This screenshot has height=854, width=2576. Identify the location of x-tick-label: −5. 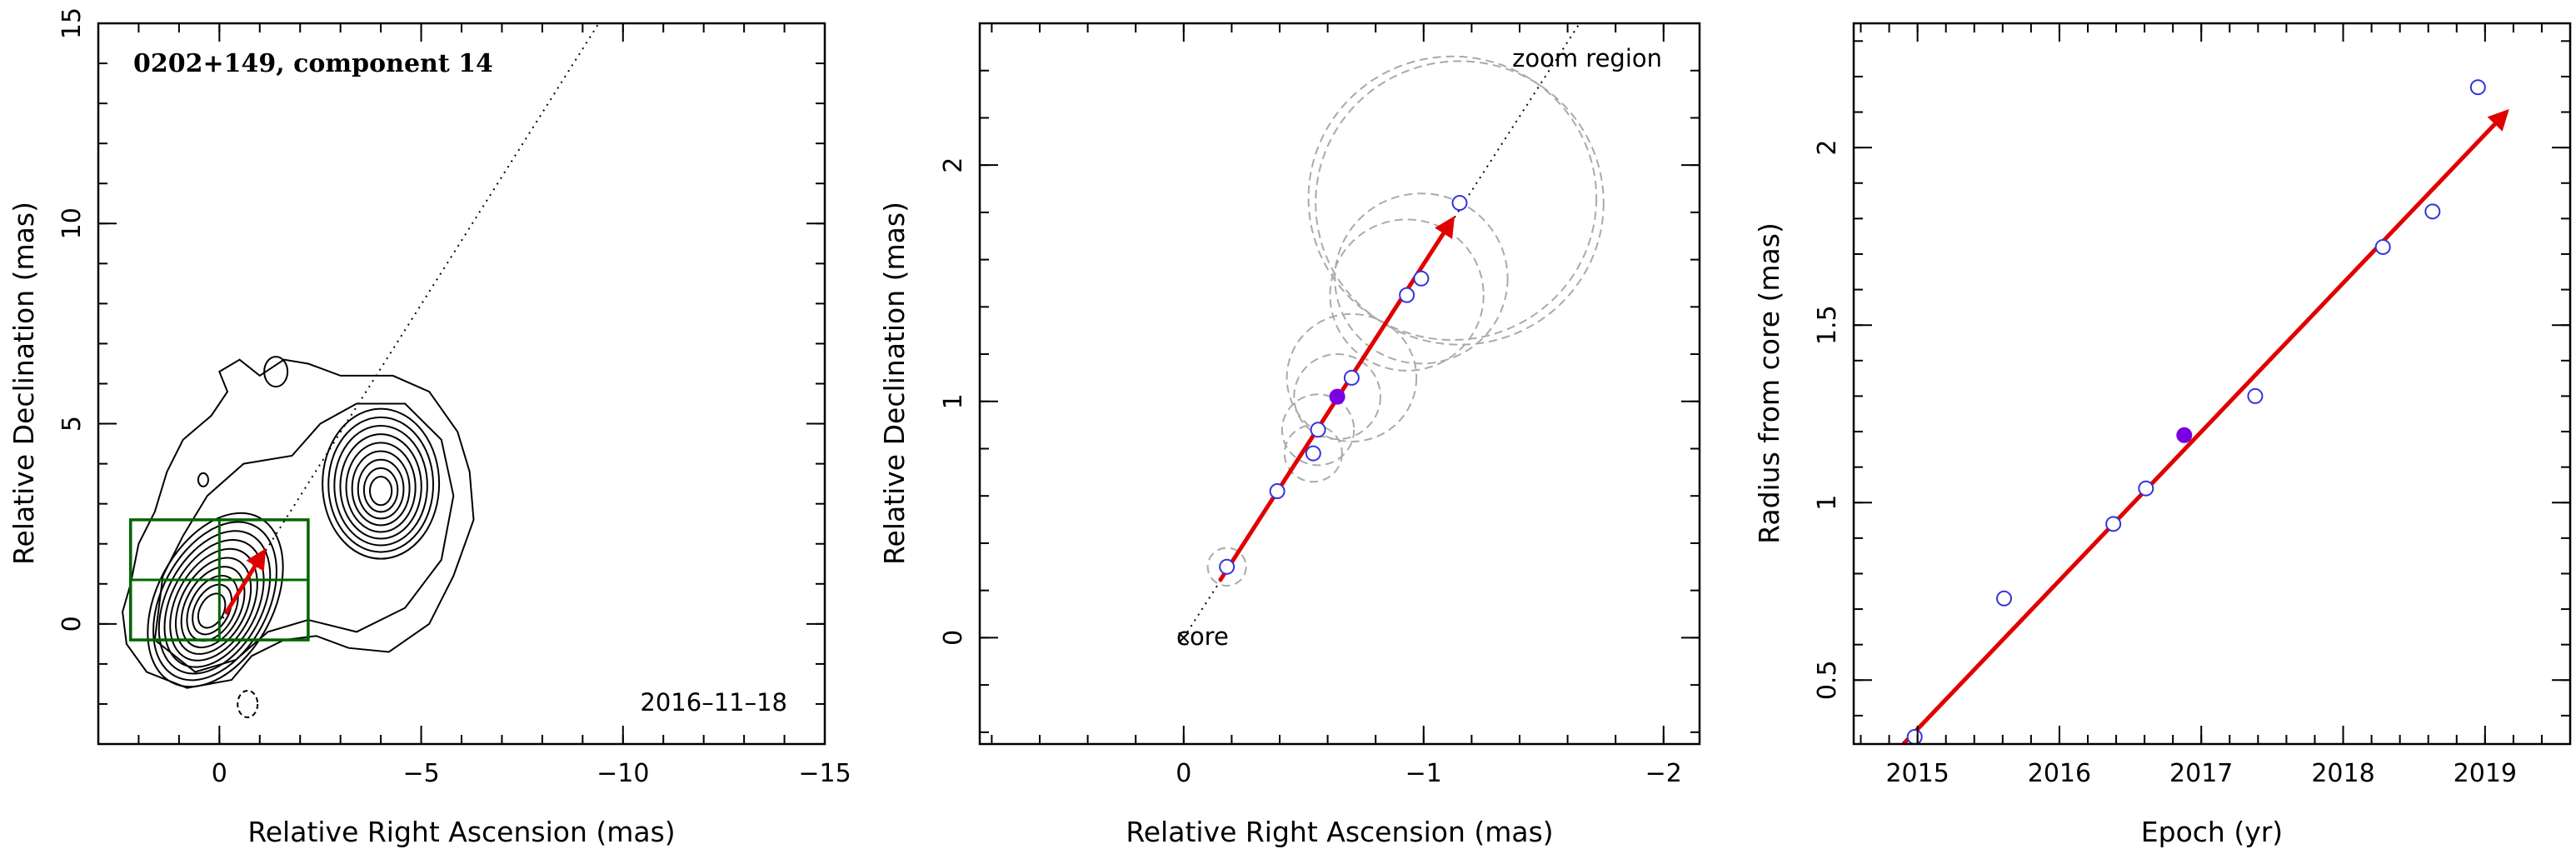
(420, 773).